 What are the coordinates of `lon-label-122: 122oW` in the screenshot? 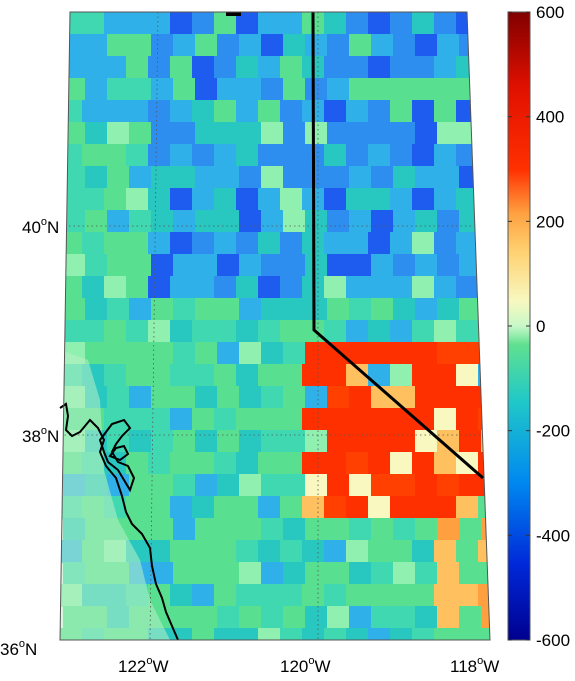 It's located at (143, 665).